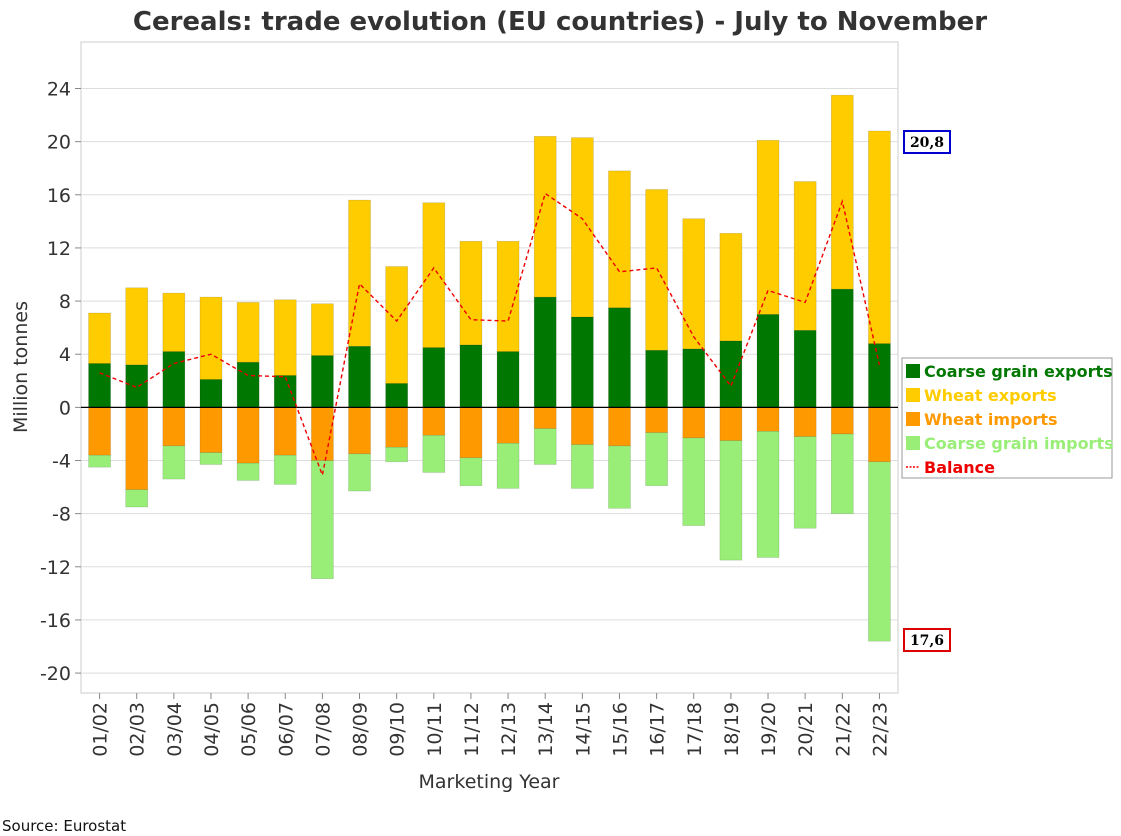 This screenshot has height=836, width=1121. I want to click on x-tick-label: 12/13, so click(509, 729).